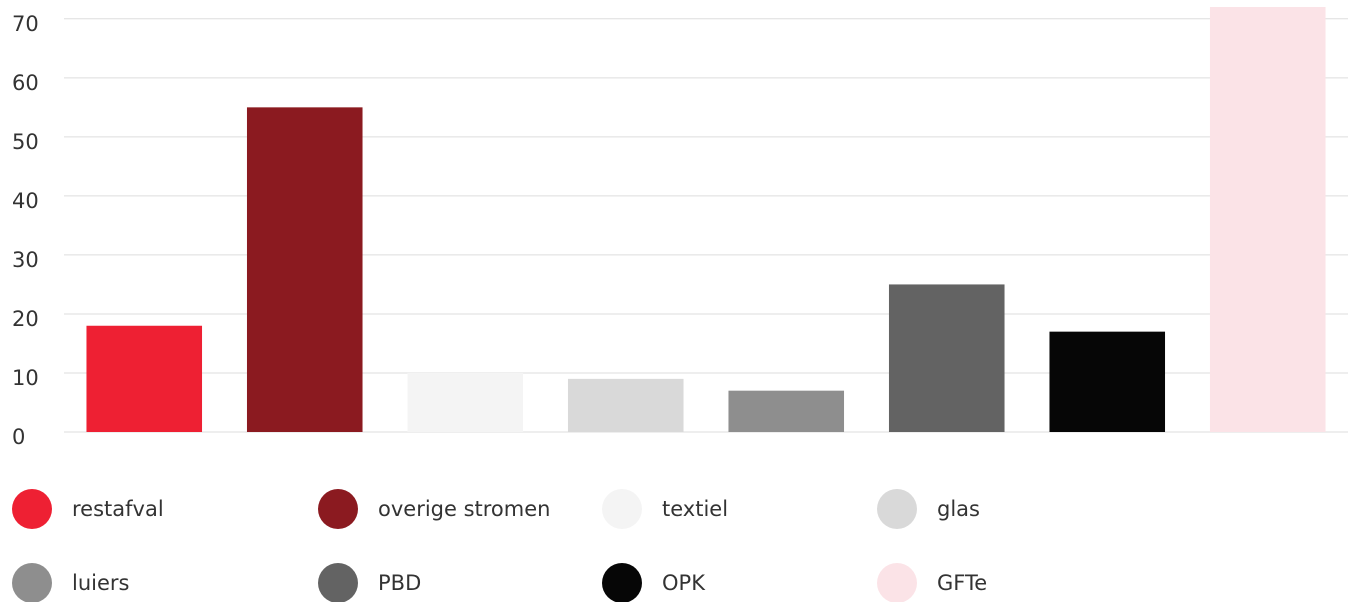 Image resolution: width=1355 pixels, height=602 pixels. What do you see at coordinates (962, 583) in the screenshot?
I see `legend-label: GFTe` at bounding box center [962, 583].